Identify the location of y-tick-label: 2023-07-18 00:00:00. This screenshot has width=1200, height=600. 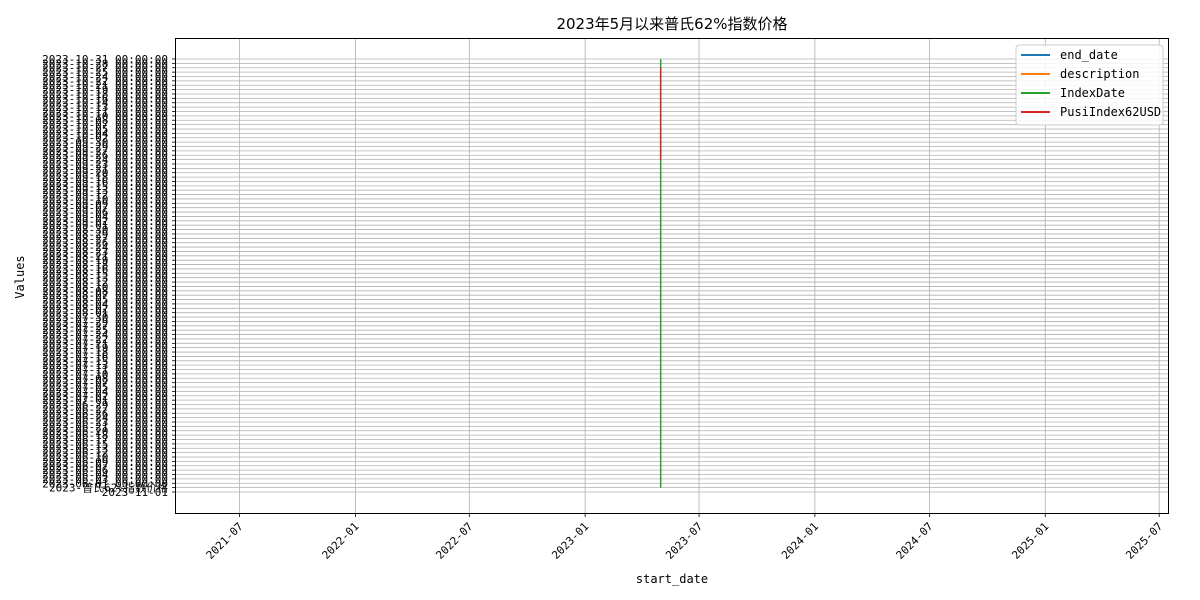
(105, 352).